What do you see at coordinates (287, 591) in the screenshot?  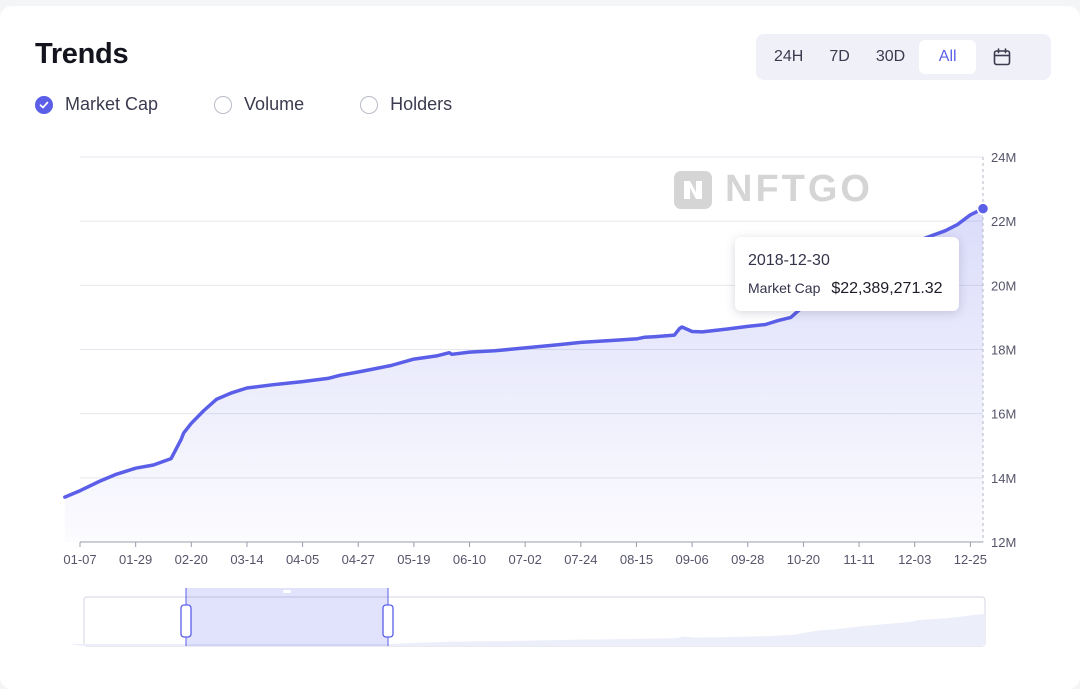 I see `zoom-move-grip` at bounding box center [287, 591].